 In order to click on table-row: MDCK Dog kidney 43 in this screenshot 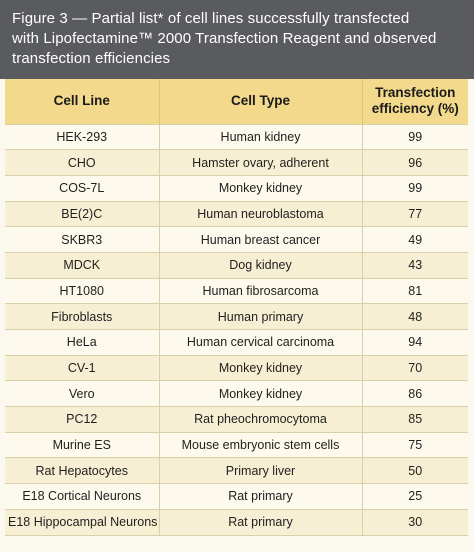, I will do `click(236, 265)`.